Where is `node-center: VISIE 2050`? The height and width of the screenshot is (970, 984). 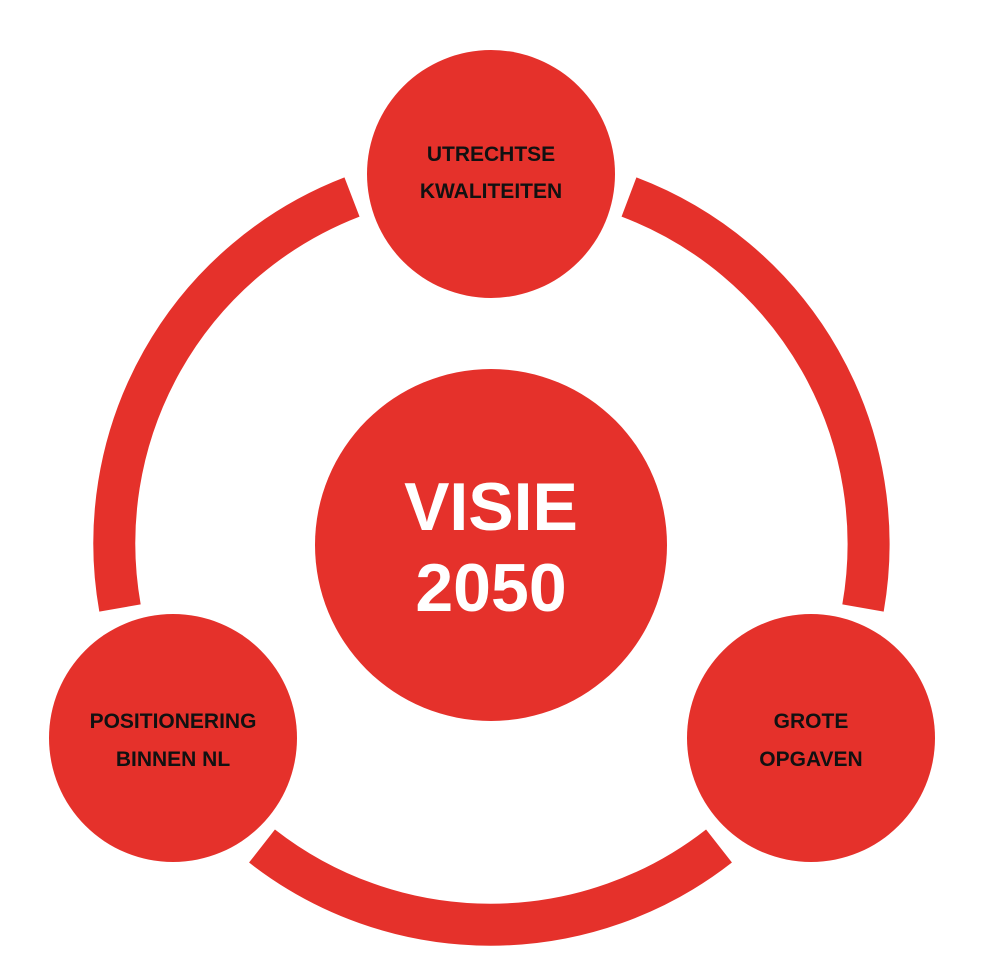 node-center: VISIE 2050 is located at coordinates (491, 545).